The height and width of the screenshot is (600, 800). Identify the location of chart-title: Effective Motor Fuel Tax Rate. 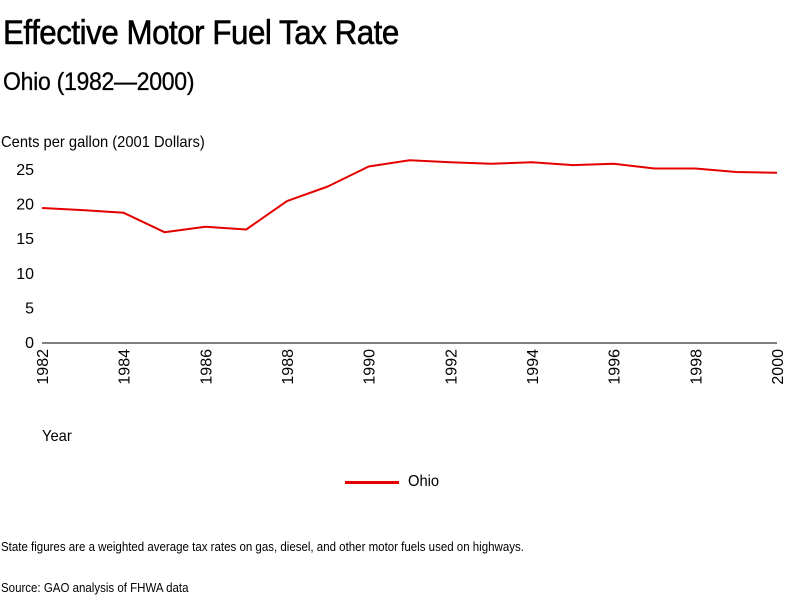
(201, 33).